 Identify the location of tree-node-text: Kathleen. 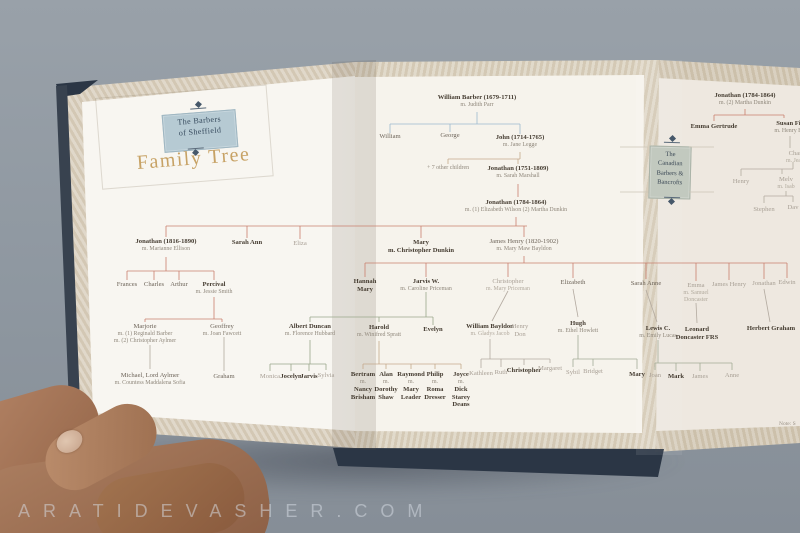
(481, 373).